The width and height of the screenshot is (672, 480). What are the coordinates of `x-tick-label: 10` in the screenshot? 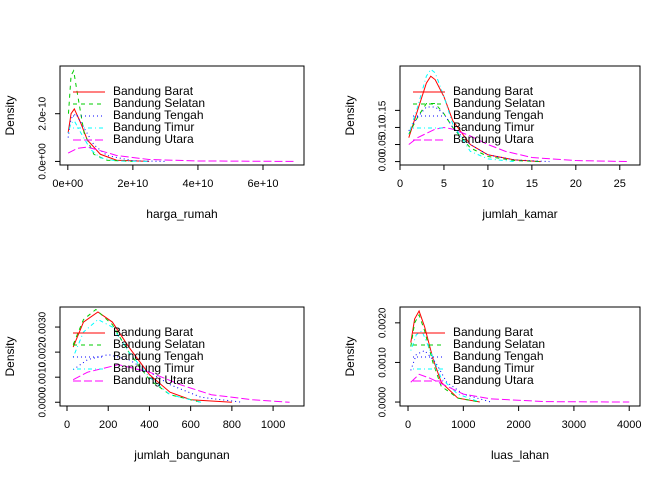 It's located at (488, 184).